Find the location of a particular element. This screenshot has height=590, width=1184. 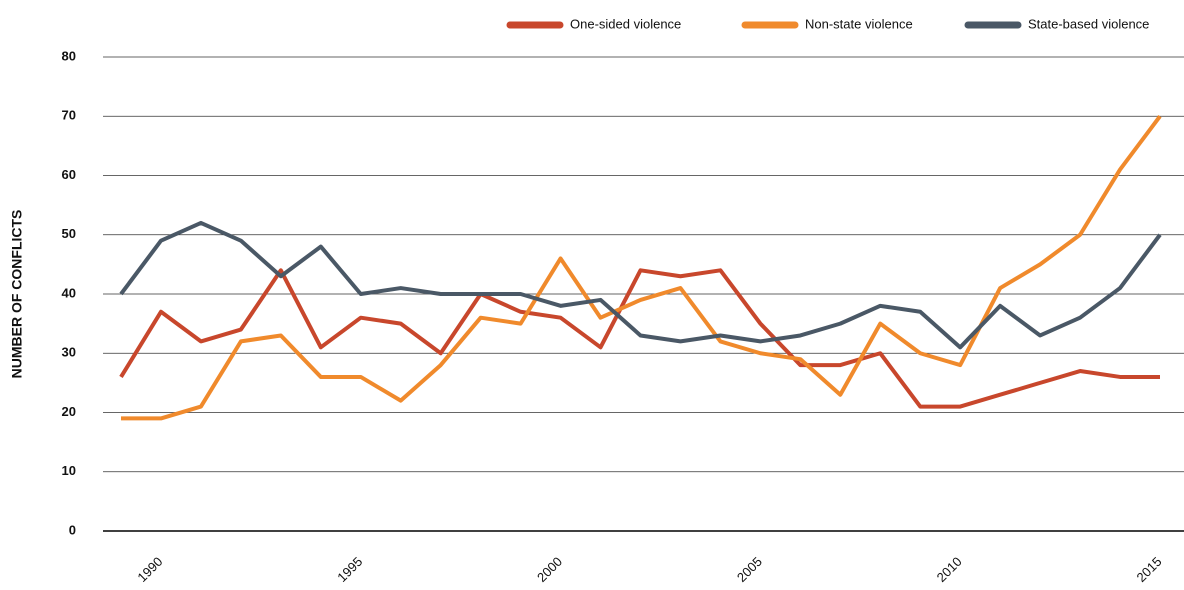

x-tick-label: 1995 is located at coordinates (349, 569).